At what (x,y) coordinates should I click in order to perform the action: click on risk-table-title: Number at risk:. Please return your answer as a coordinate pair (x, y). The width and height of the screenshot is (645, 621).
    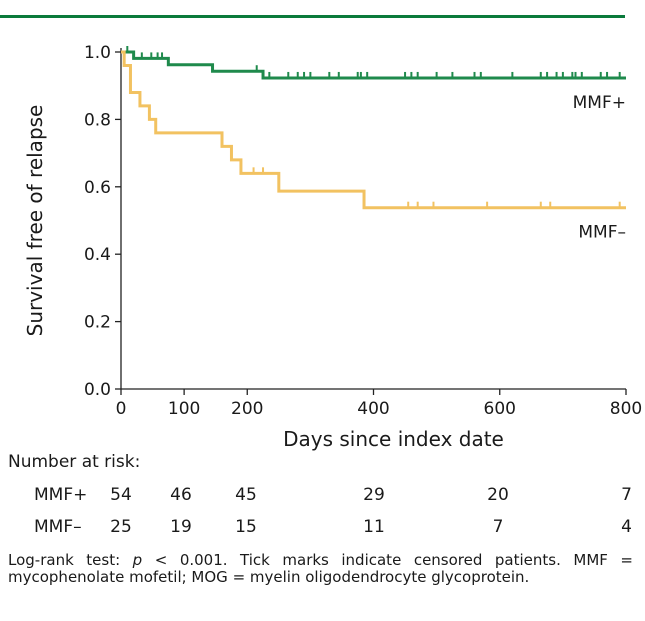
    Looking at the image, I should click on (74, 462).